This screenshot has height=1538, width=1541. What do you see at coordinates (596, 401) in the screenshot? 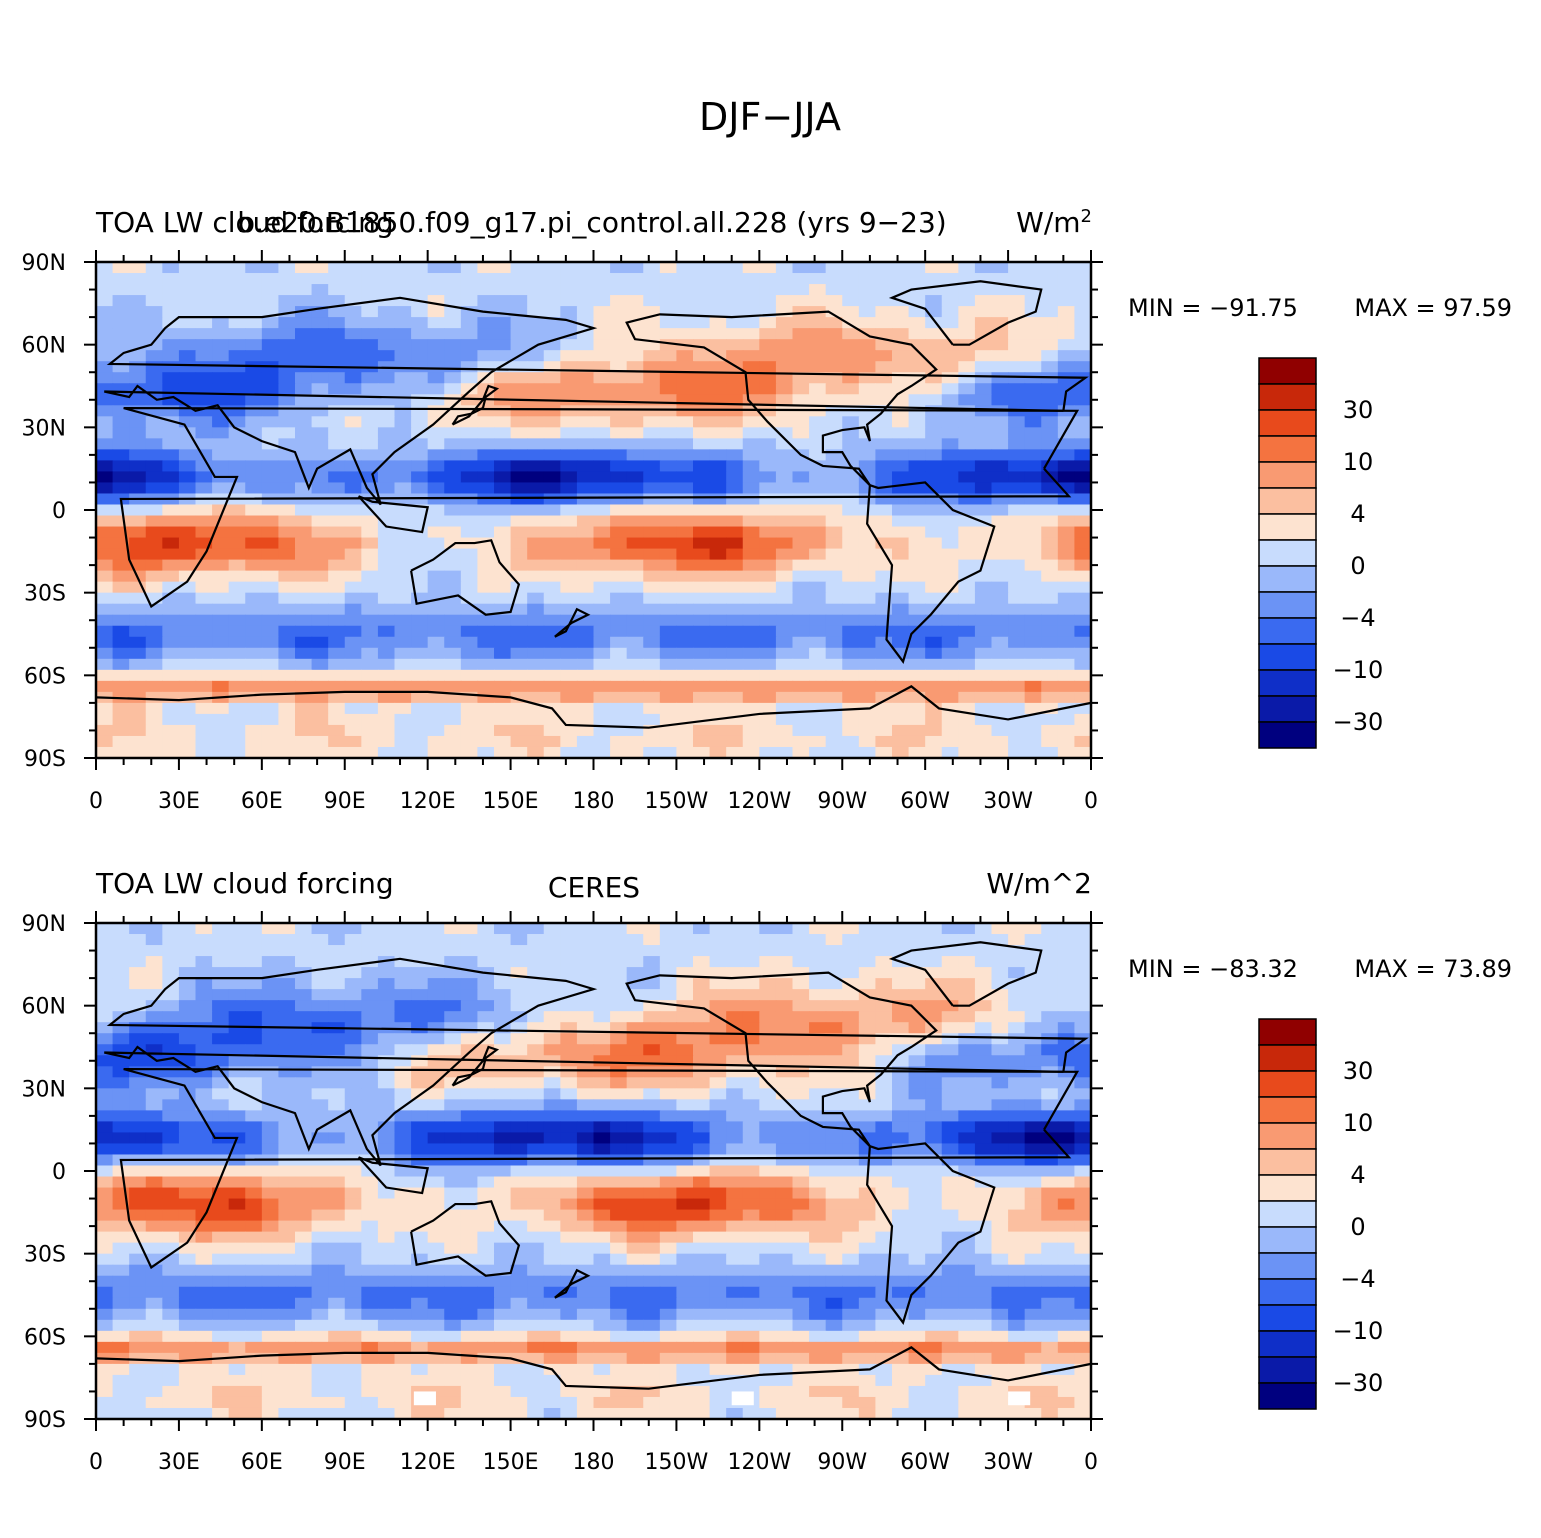
I see `coastline` at bounding box center [596, 401].